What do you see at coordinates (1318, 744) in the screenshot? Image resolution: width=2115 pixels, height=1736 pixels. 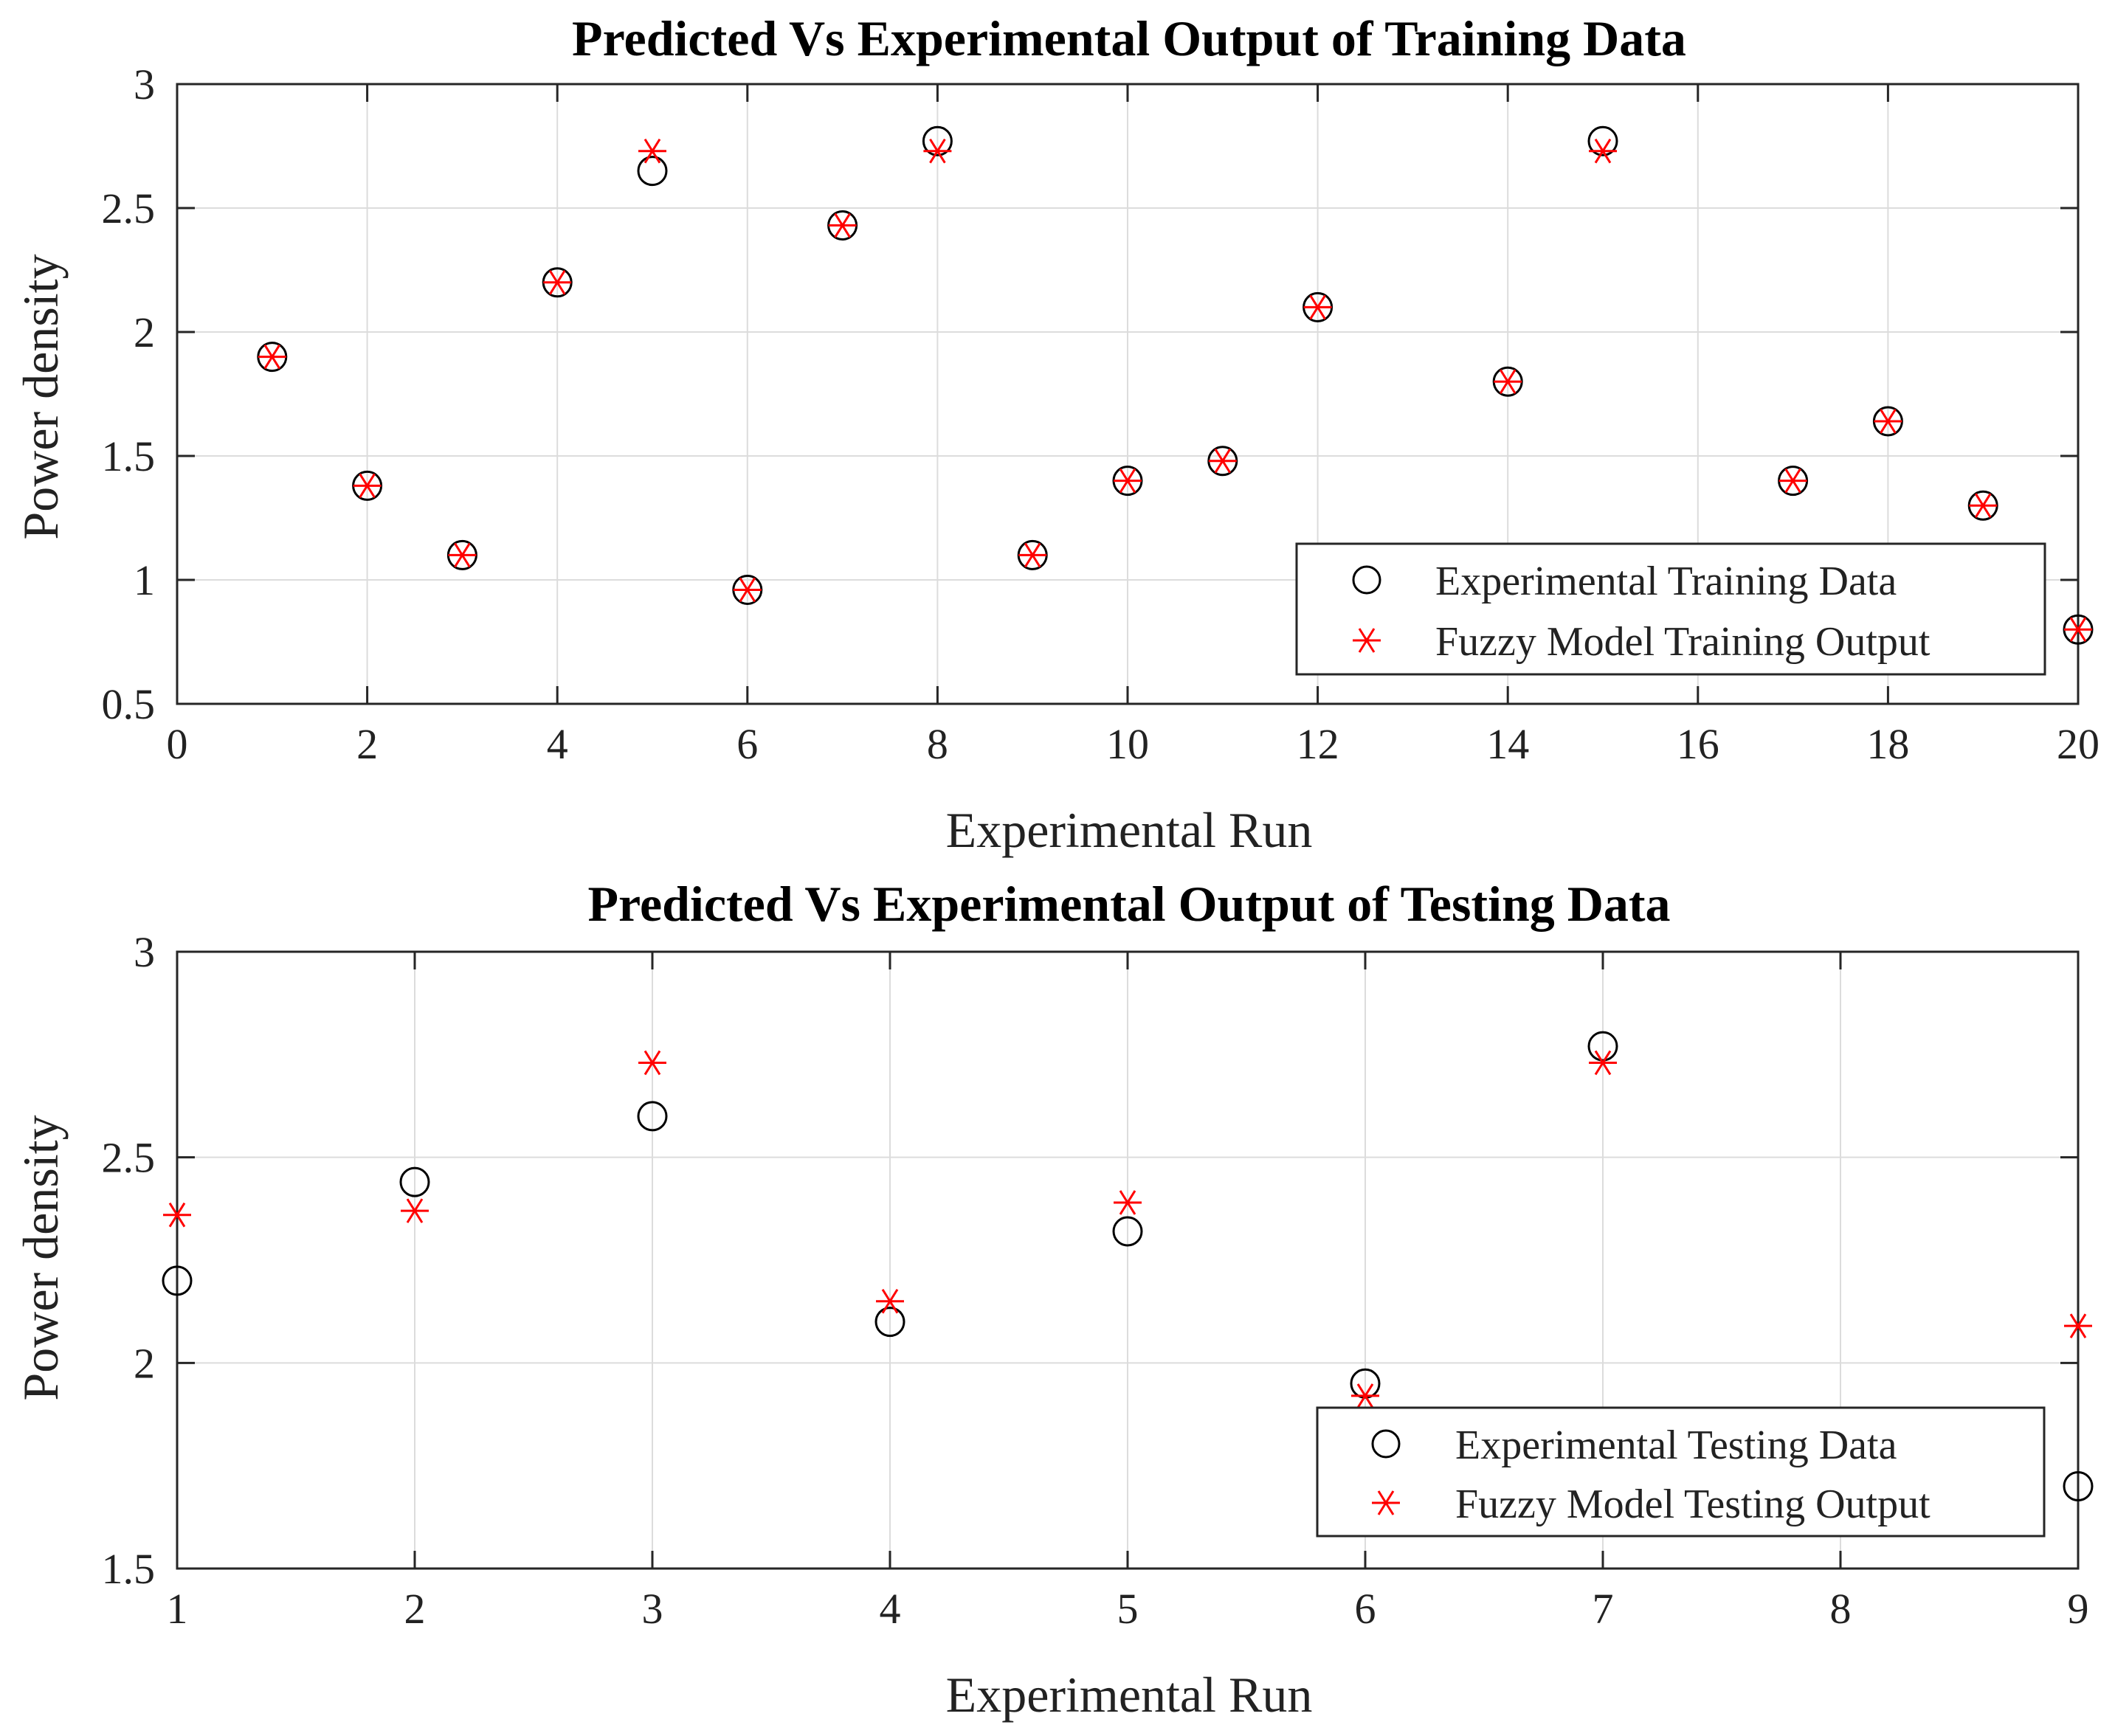 I see `x-tick-label: 12` at bounding box center [1318, 744].